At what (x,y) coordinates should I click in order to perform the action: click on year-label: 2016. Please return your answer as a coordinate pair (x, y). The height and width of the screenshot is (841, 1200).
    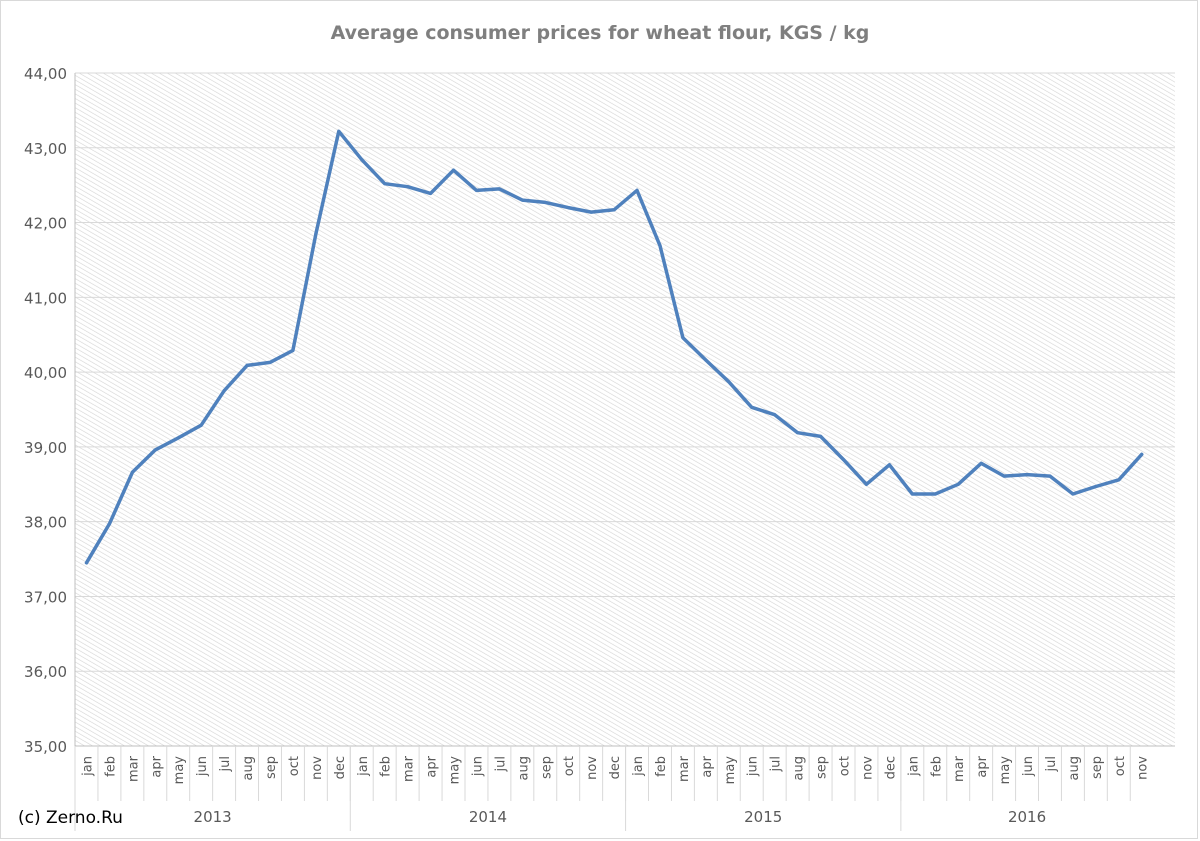
    Looking at the image, I should click on (1027, 817).